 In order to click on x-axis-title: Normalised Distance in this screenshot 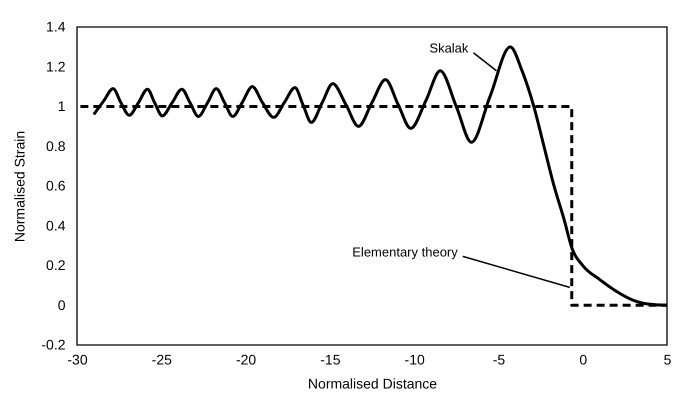, I will do `click(373, 384)`.